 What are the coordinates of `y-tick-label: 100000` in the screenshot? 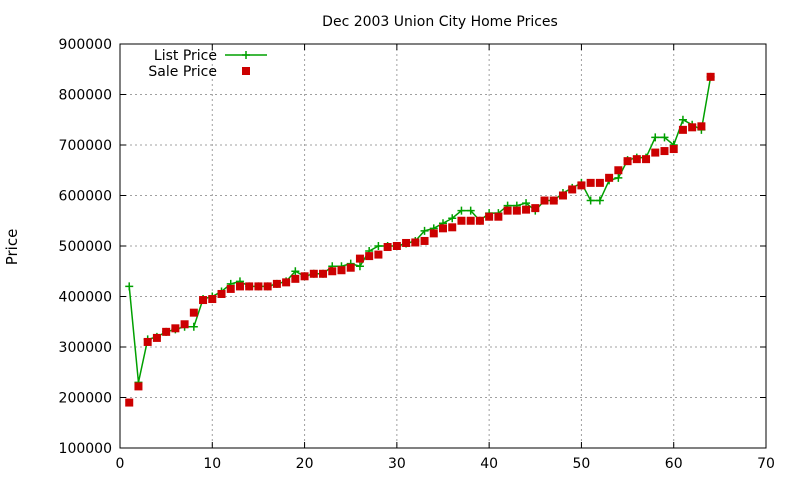 It's located at (85, 449).